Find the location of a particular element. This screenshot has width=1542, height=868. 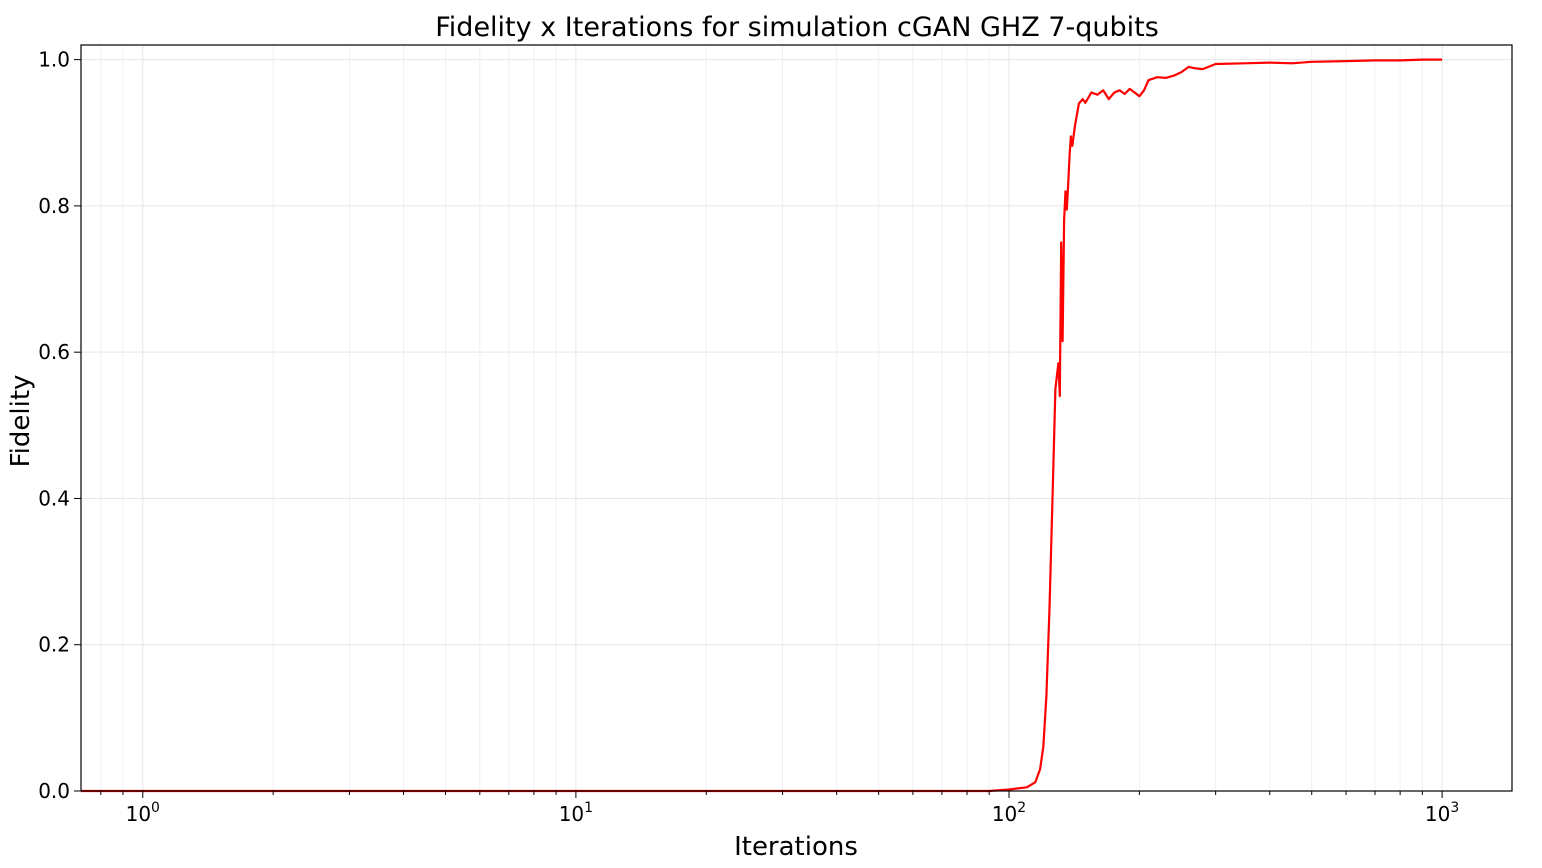

y-tick-label: 0.6 is located at coordinates (54, 352).